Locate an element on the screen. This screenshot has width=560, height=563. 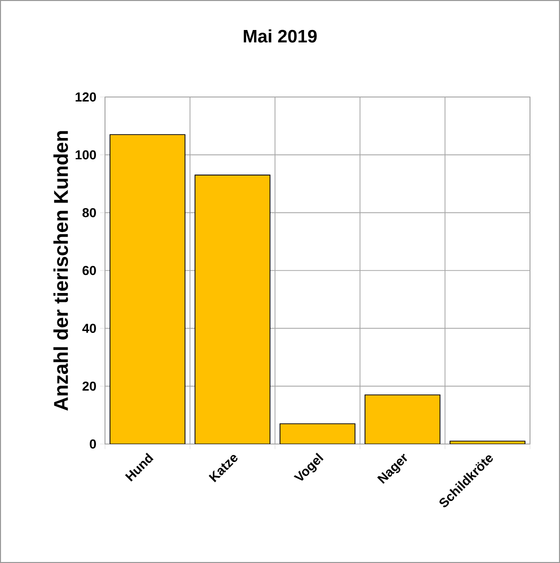
y-axis-title: Anzahl der tierischen Kunden is located at coordinates (60, 271).